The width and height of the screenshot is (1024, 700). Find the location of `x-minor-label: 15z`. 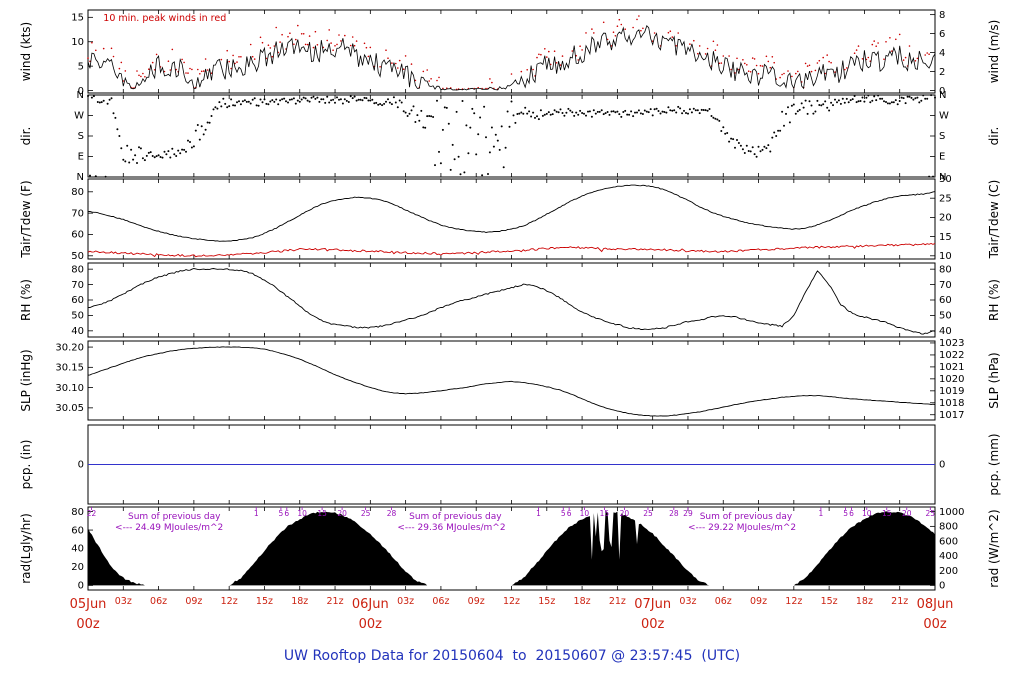

x-minor-label: 15z is located at coordinates (546, 601).